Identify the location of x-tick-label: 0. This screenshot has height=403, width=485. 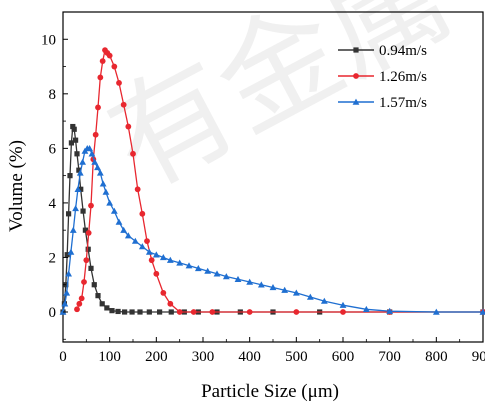
(63, 357).